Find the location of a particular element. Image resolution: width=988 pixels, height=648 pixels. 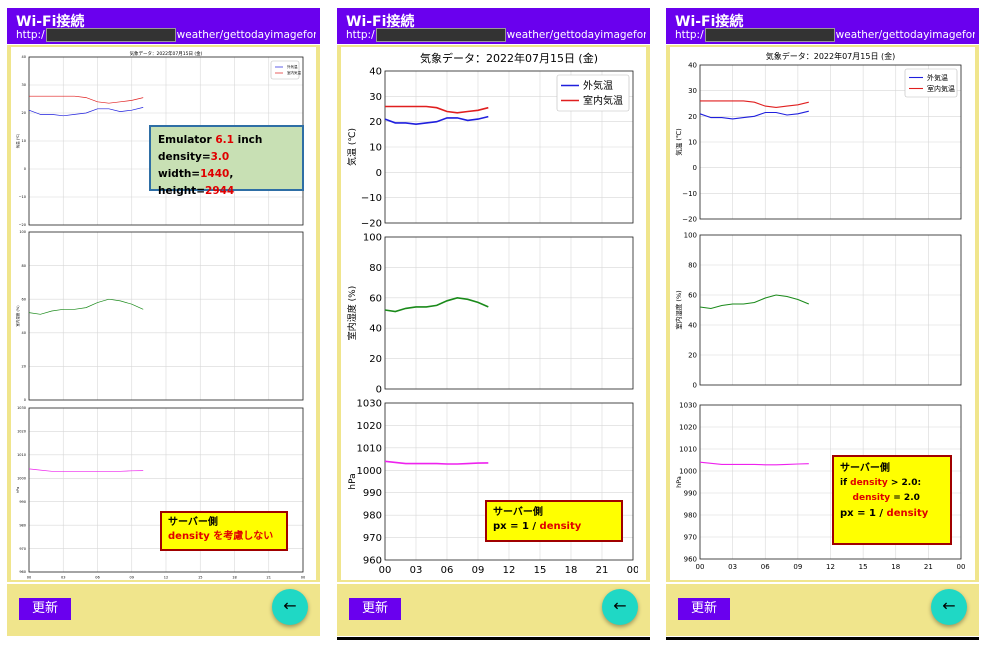

server-note: サーバー側 px = 1 / density is located at coordinates (554, 521).